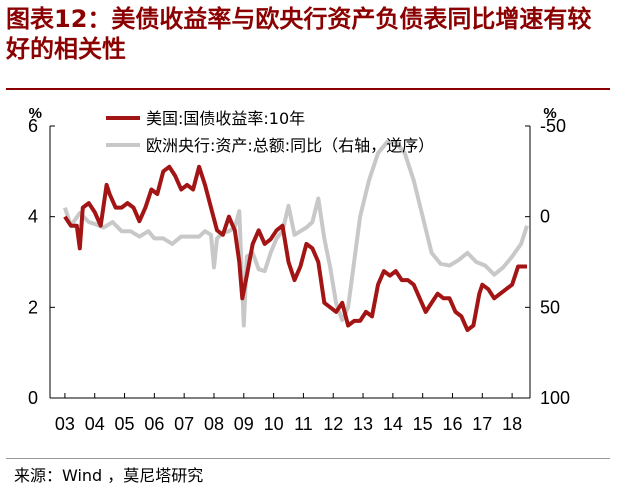 The height and width of the screenshot is (504, 620). I want to click on x-tick-label: 09, so click(244, 424).